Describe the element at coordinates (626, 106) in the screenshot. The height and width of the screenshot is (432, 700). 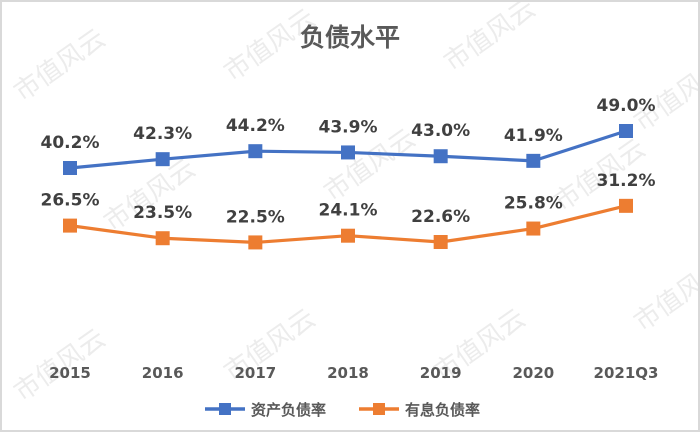
I see `data-label: 49.0%` at that location.